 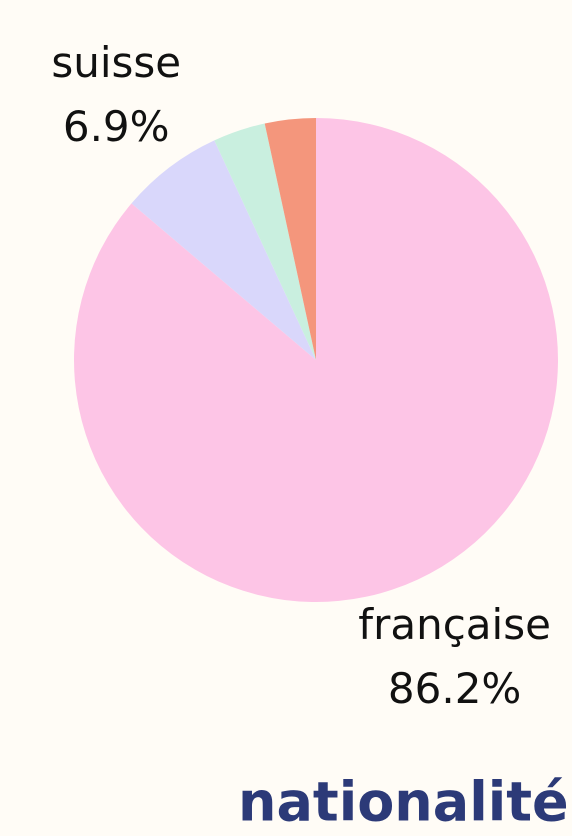 What do you see at coordinates (116, 62) in the screenshot?
I see `slice-label: suisse` at bounding box center [116, 62].